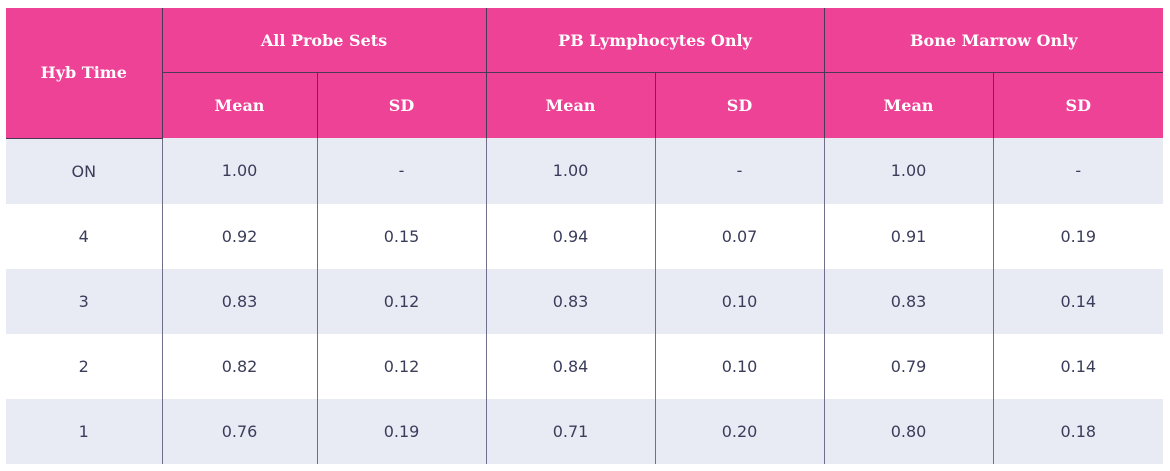 The height and width of the screenshot is (471, 1170). Describe the element at coordinates (908, 301) in the screenshot. I see `bone-marrow-mean-cell: 0.83` at that location.